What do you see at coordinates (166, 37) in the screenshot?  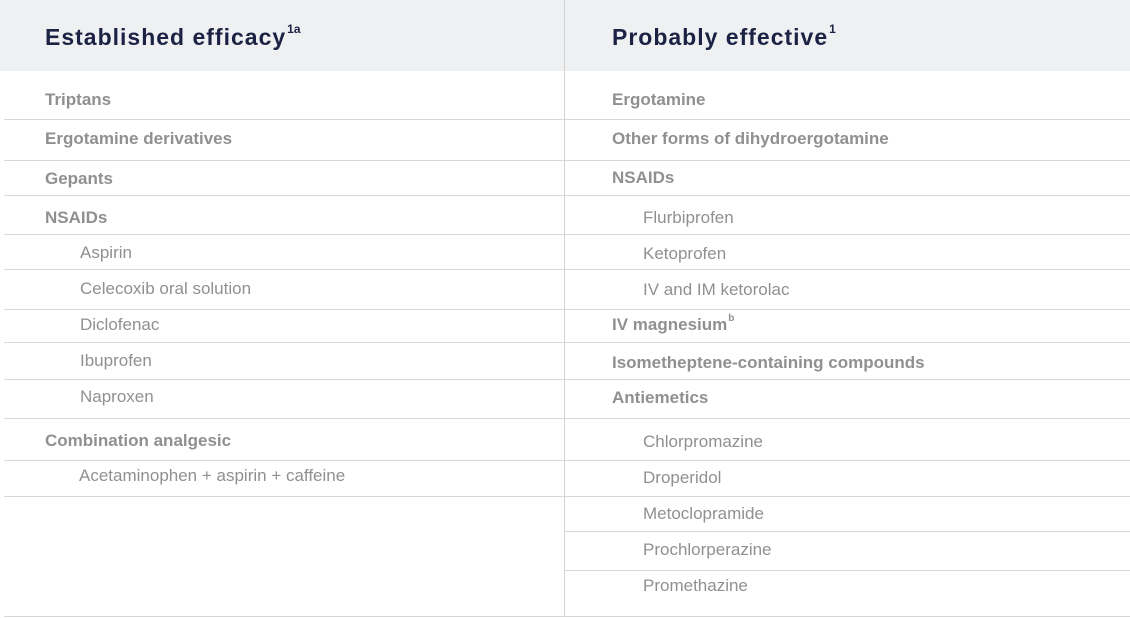 I see `left-title-text: Established efficacy` at bounding box center [166, 37].